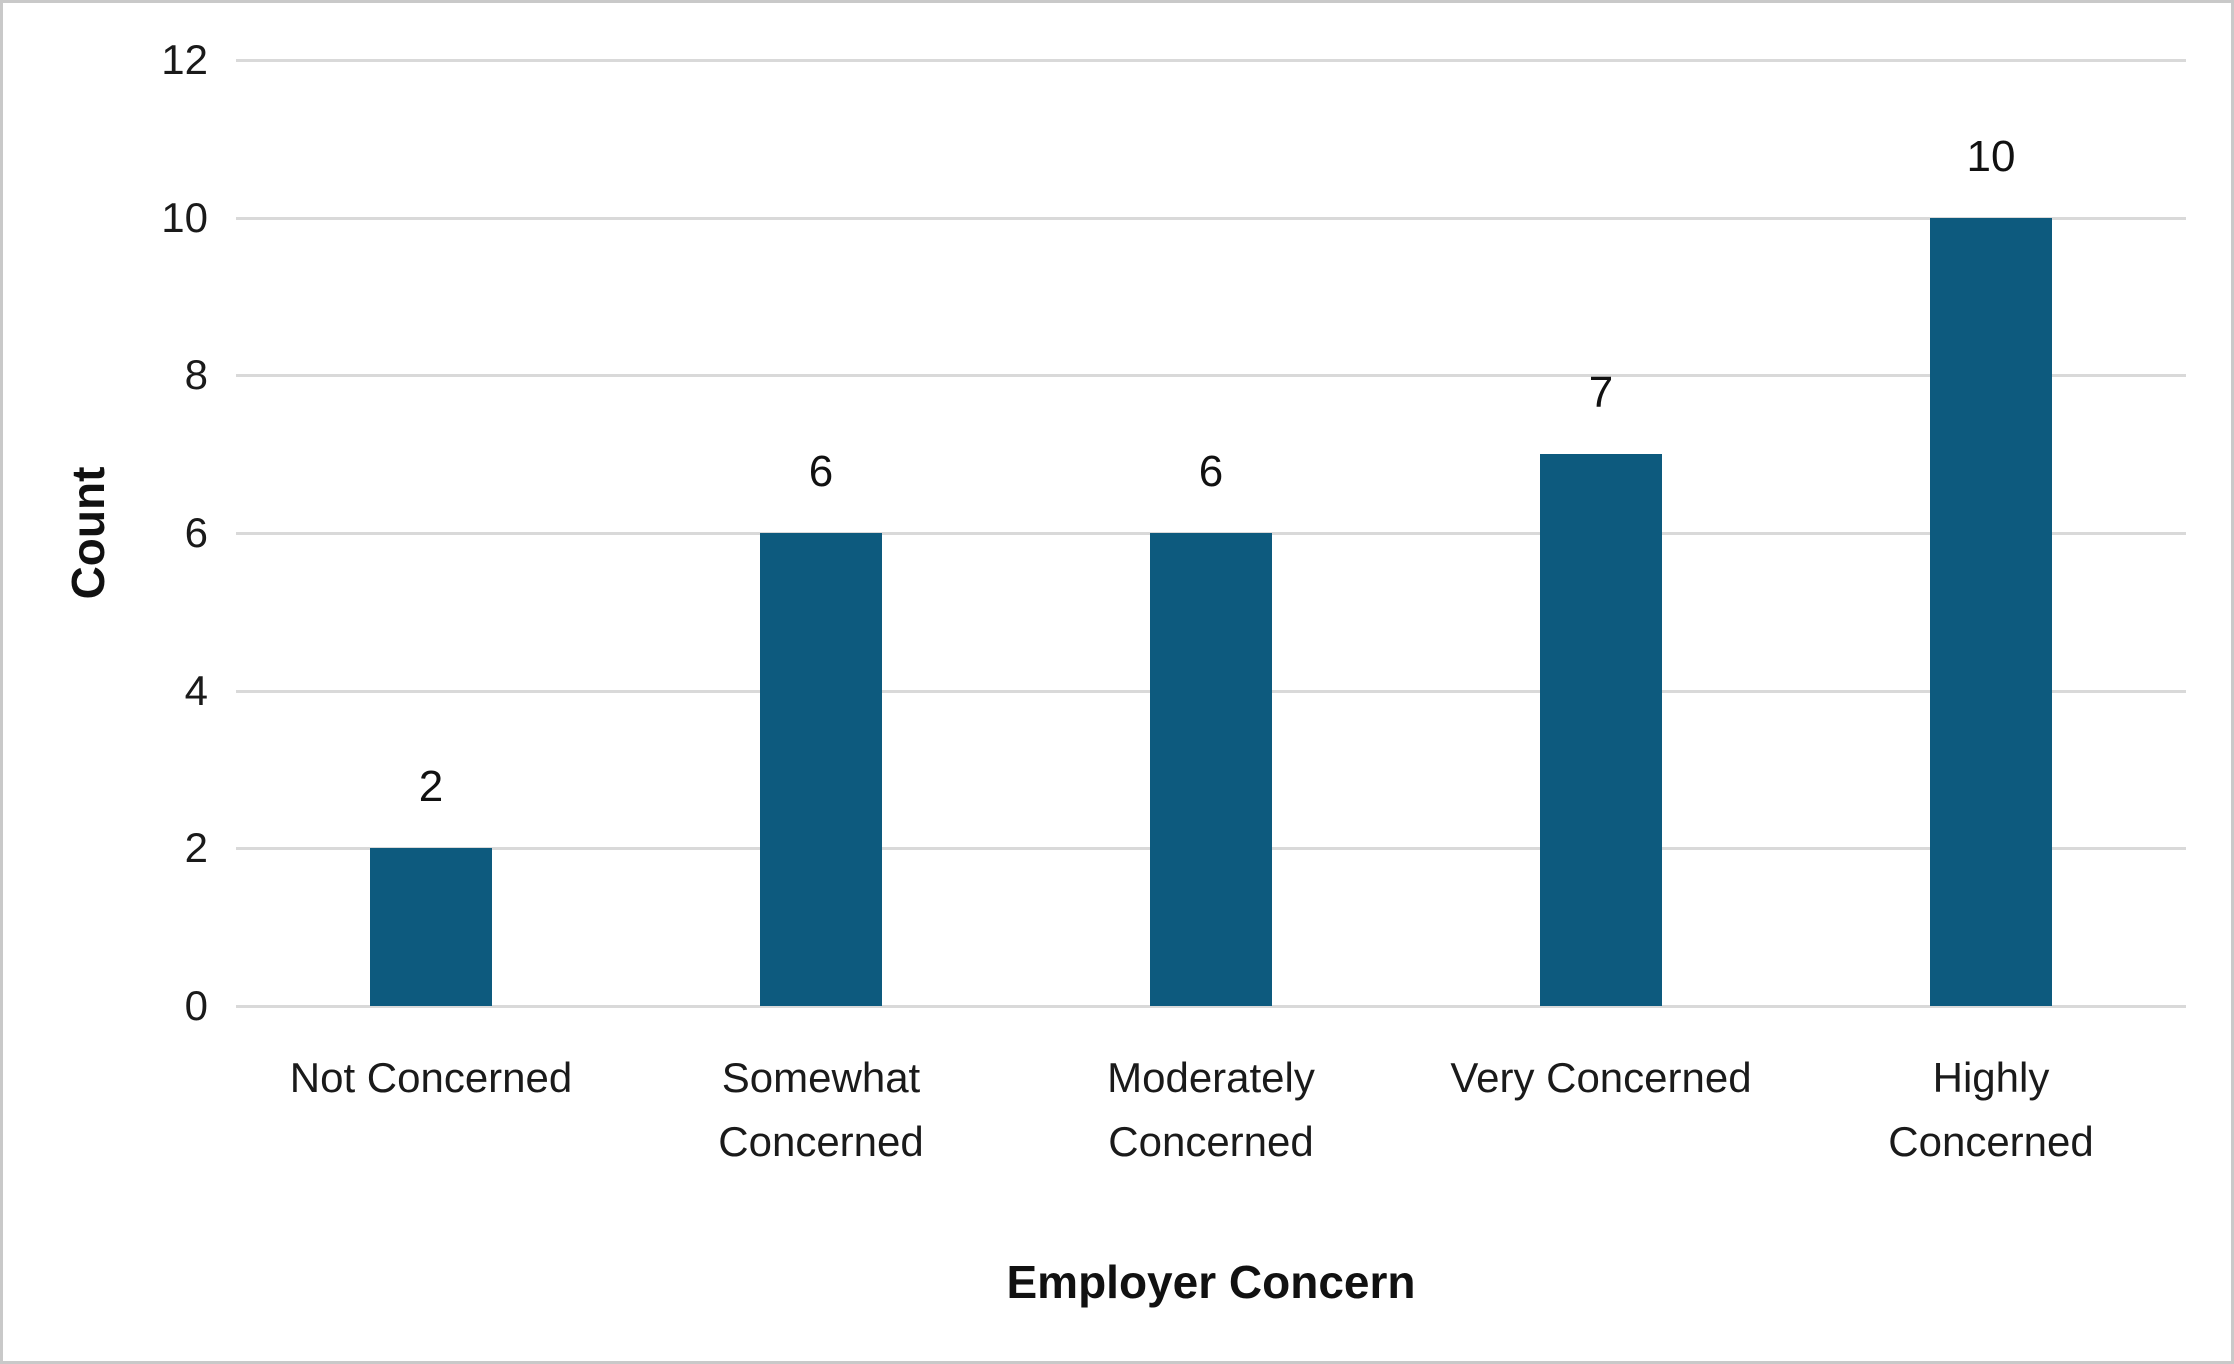 This screenshot has width=2234, height=1364. What do you see at coordinates (431, 787) in the screenshot?
I see `bar-value-label: 2` at bounding box center [431, 787].